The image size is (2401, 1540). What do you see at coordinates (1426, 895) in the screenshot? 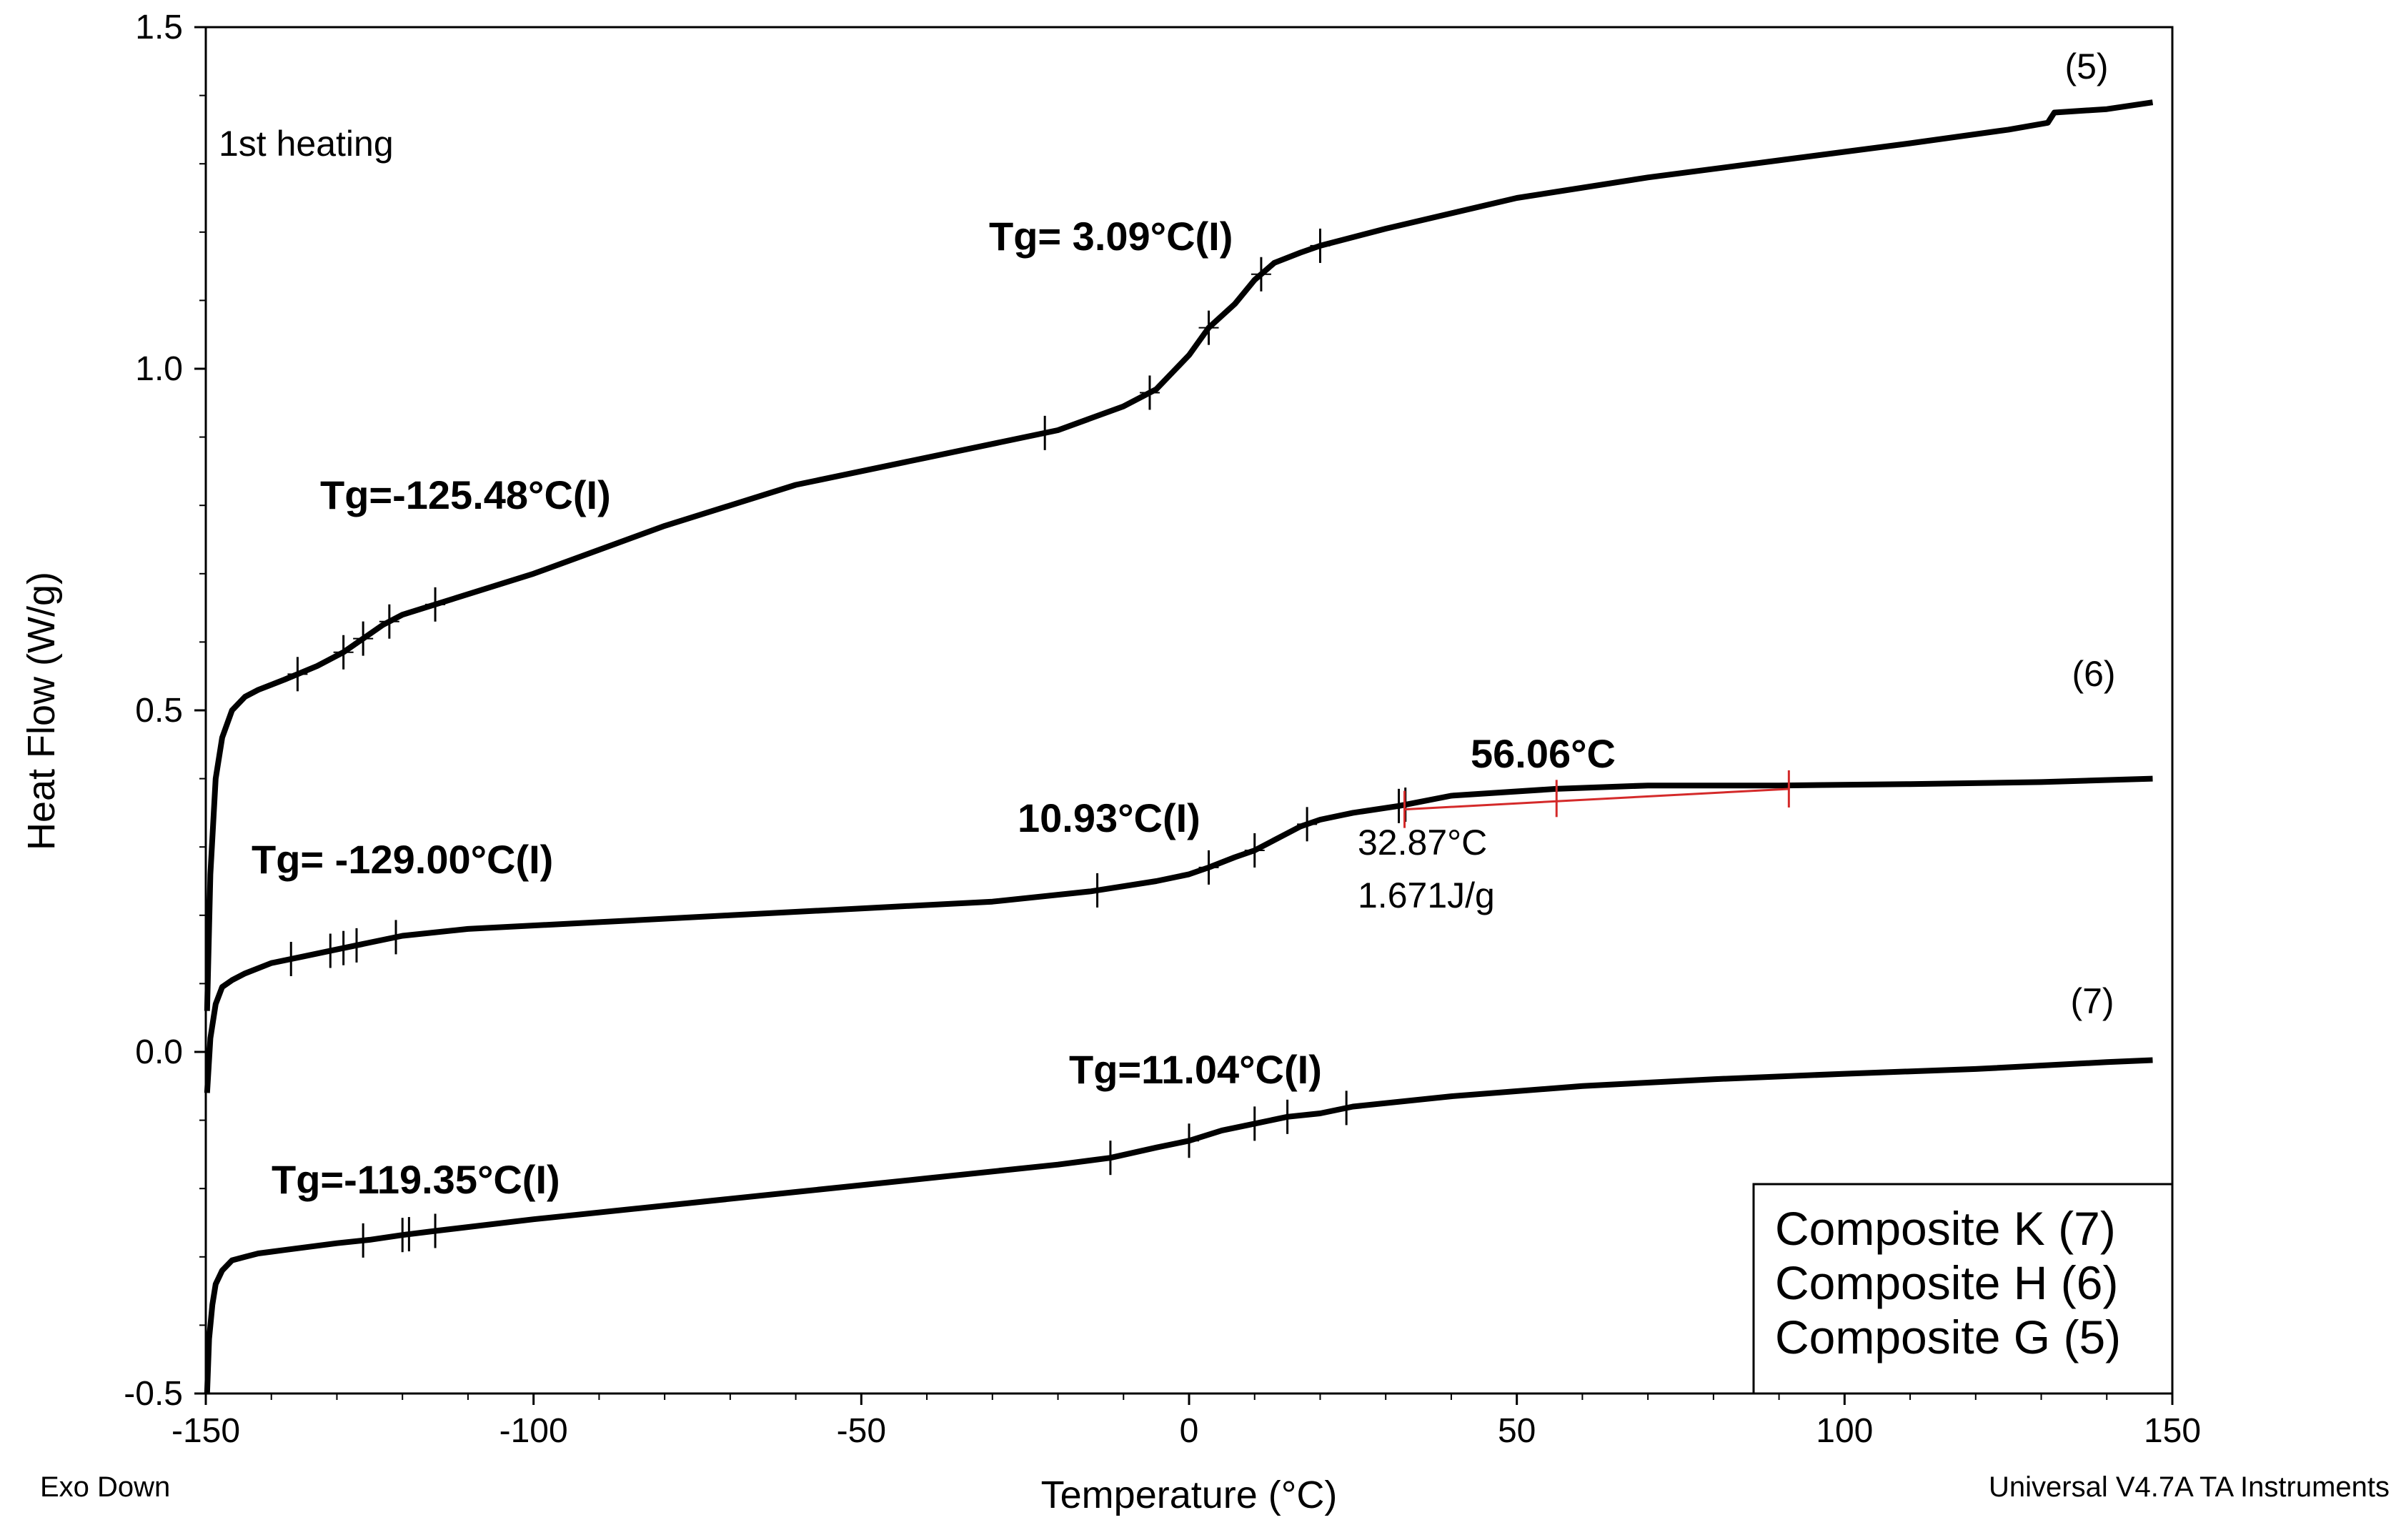
I see `enthalpy-label: 1.671J/g` at bounding box center [1426, 895].